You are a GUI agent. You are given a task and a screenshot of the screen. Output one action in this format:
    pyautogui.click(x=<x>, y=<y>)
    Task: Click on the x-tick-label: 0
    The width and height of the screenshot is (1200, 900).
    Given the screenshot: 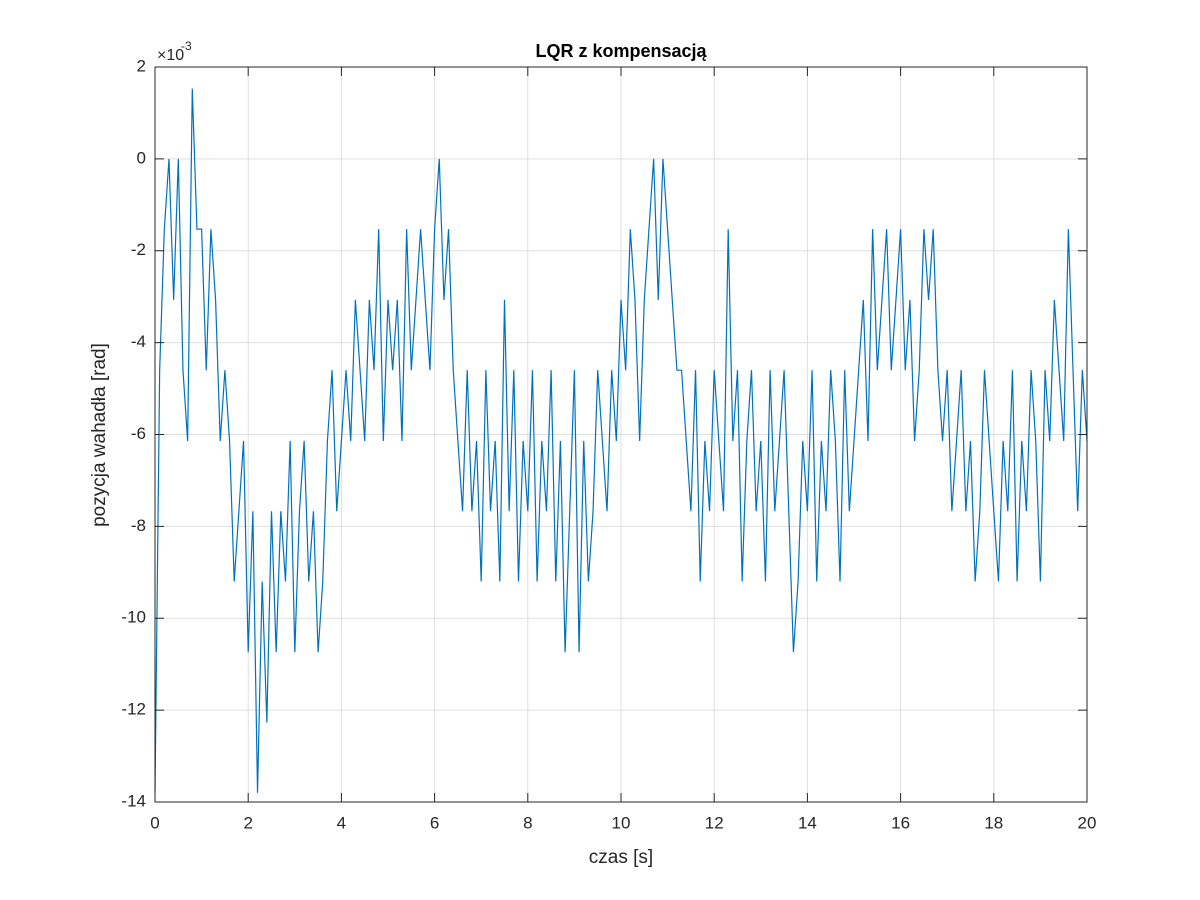 What is the action you would take?
    pyautogui.click(x=154, y=822)
    